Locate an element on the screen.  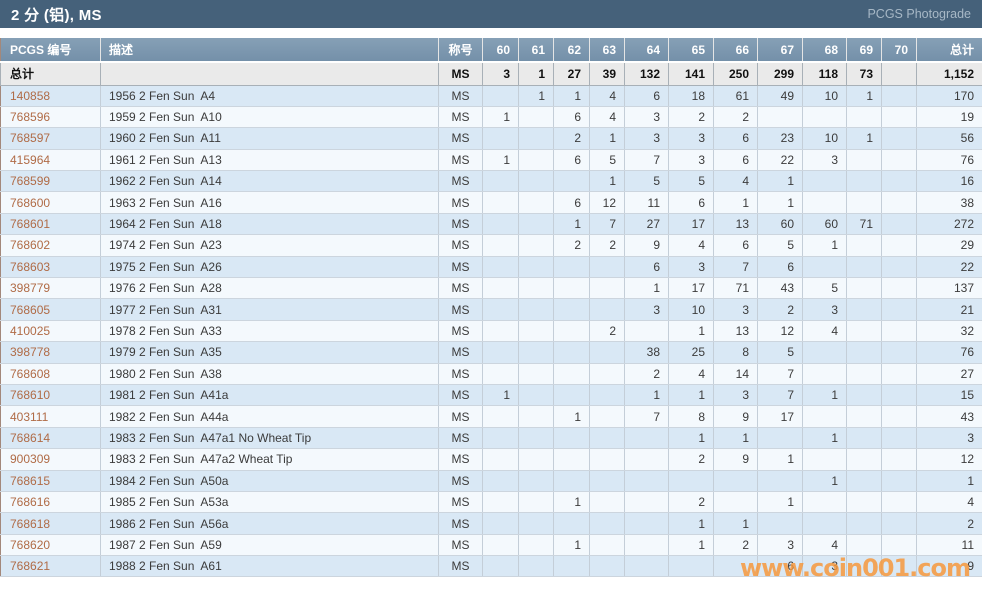
coin-description: 1961 2 Fen Sun A13 is located at coordinates (269, 160).